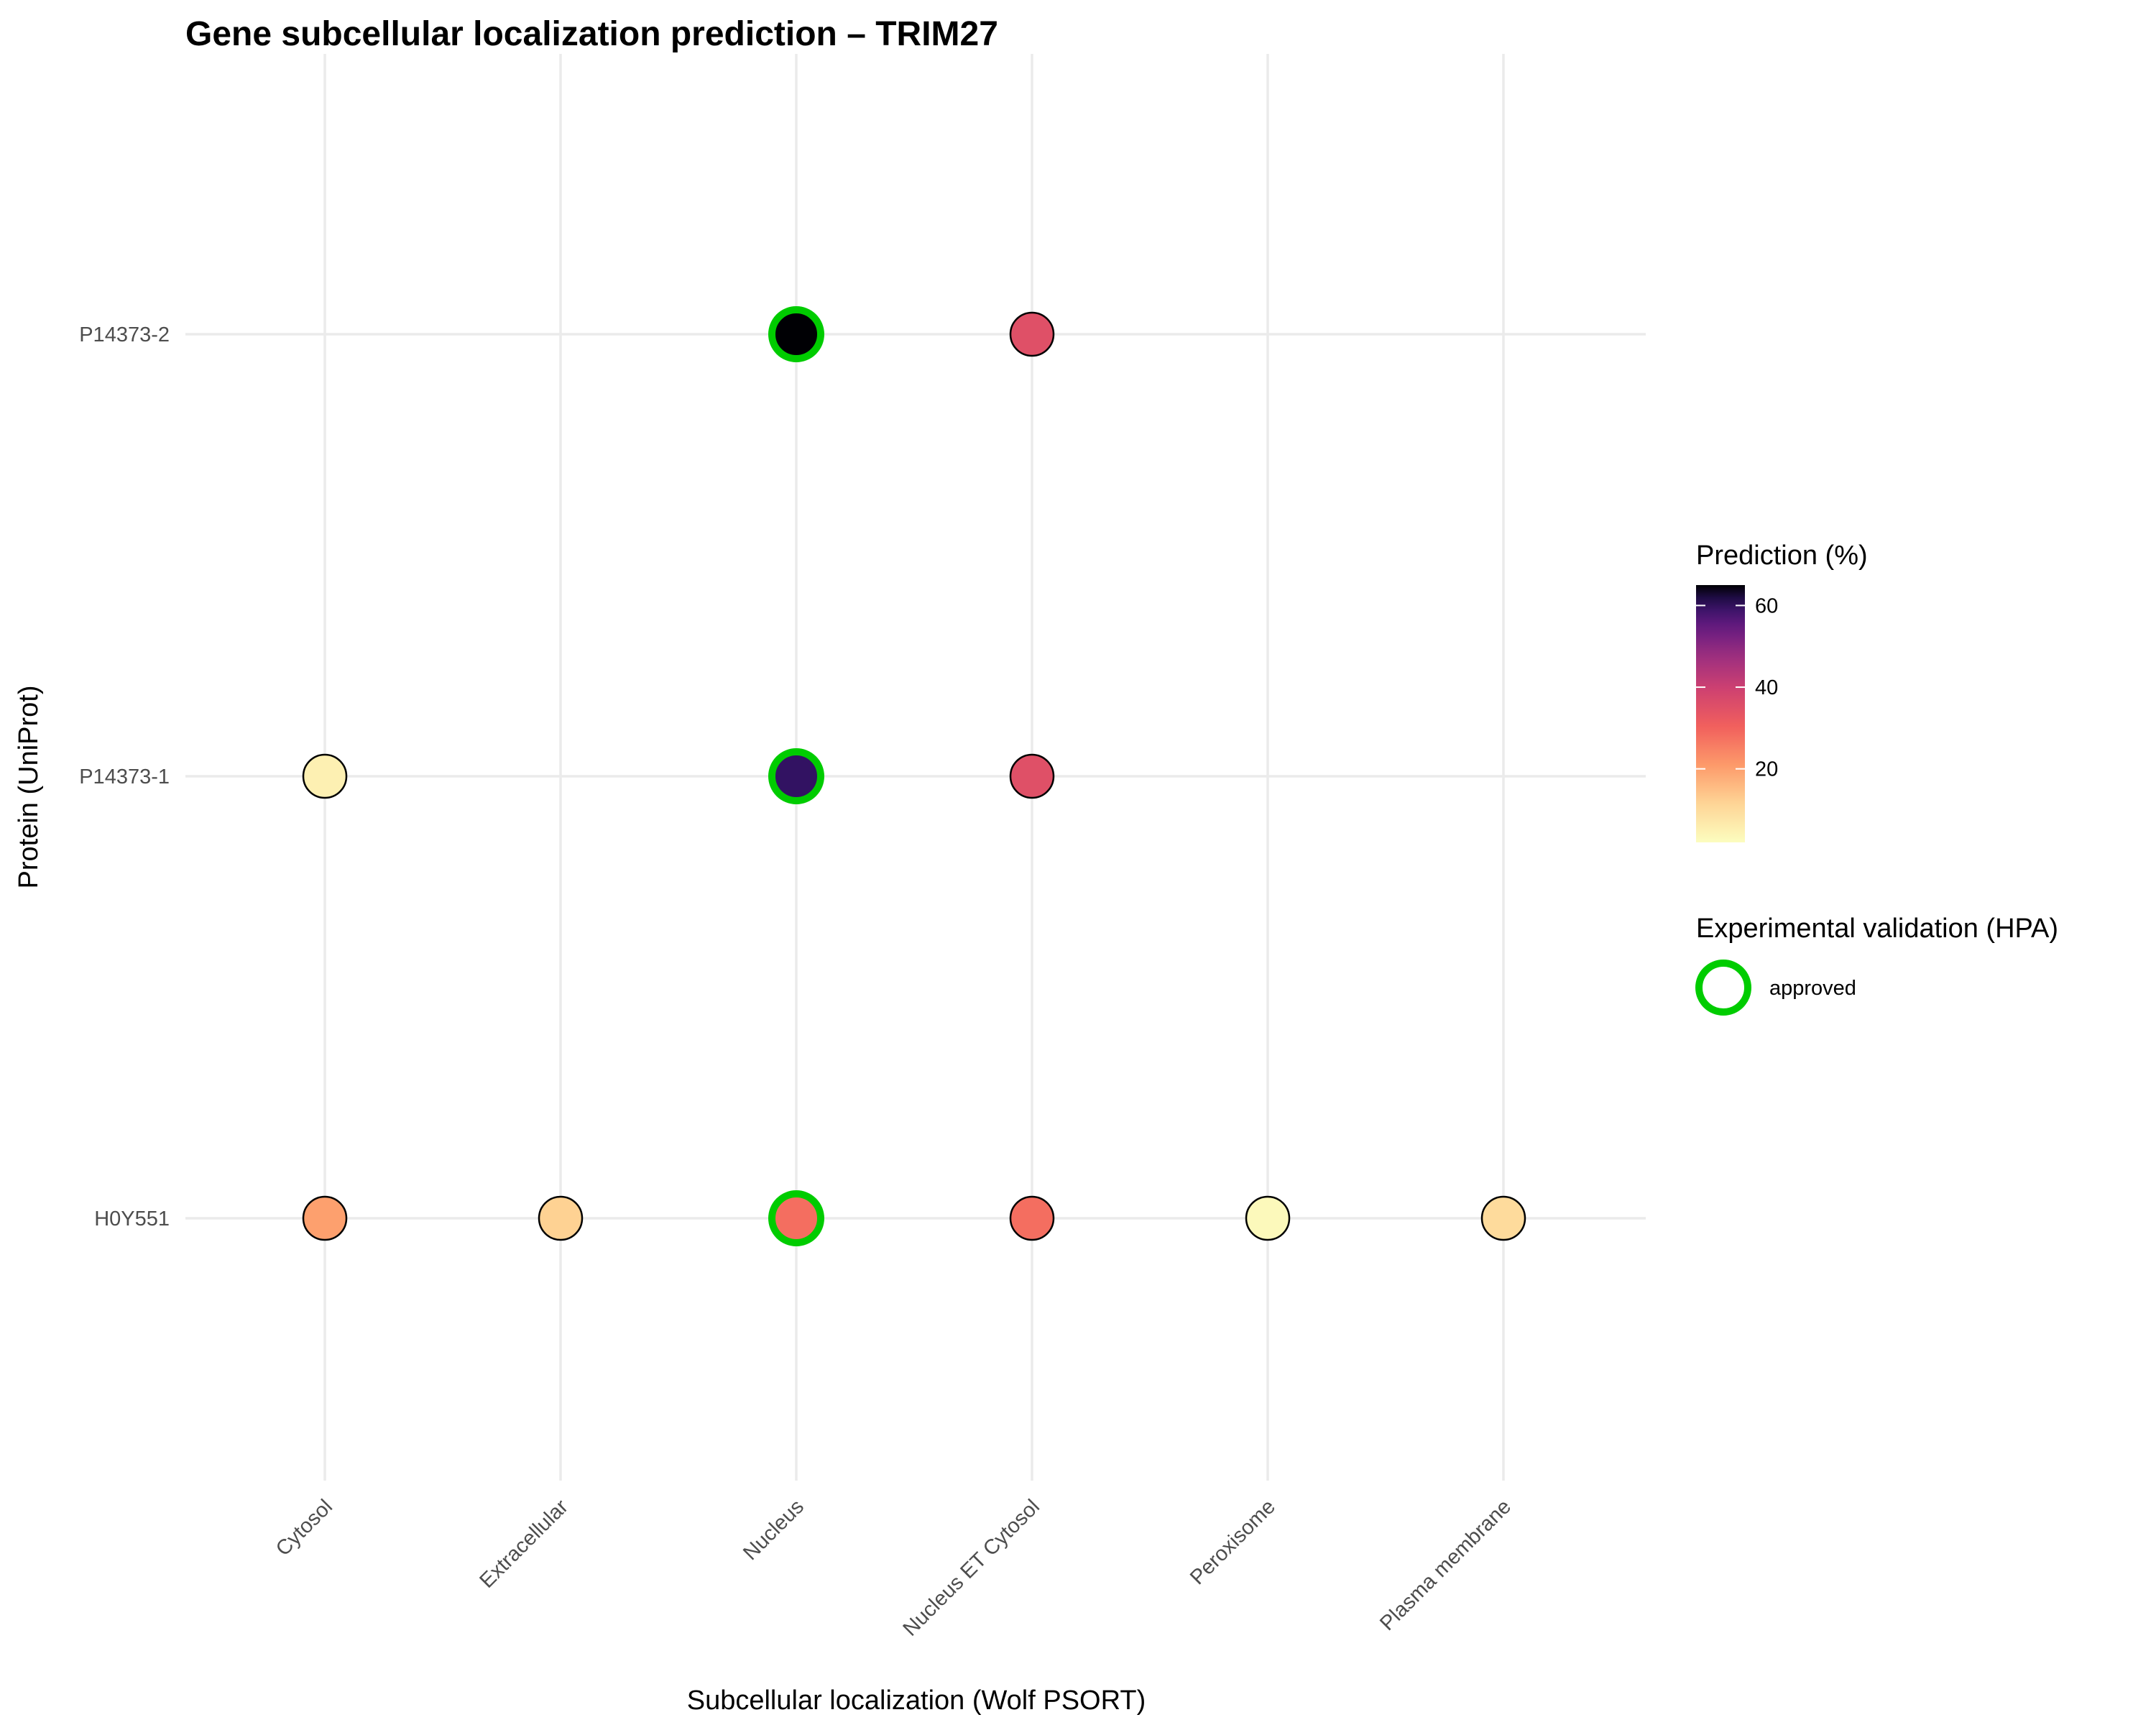  Describe the element at coordinates (1766, 605) in the screenshot. I see `colorbar-tick-label-60: 60` at that location.